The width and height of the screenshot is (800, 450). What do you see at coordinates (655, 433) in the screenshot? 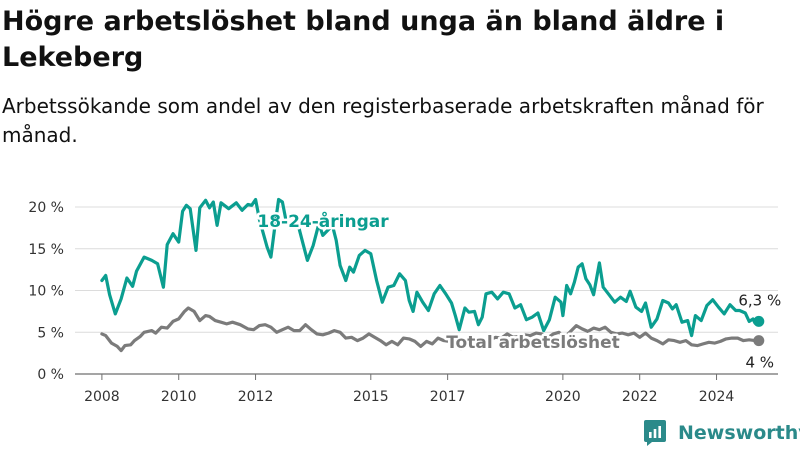
I see `newsworthy-logo-icon` at bounding box center [655, 433].